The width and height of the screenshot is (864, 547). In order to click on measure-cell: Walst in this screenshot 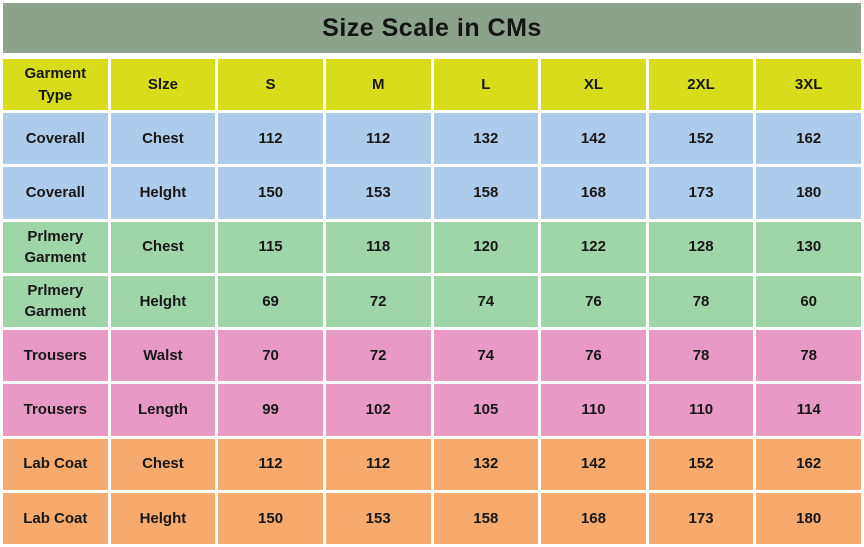, I will do `click(163, 356)`.